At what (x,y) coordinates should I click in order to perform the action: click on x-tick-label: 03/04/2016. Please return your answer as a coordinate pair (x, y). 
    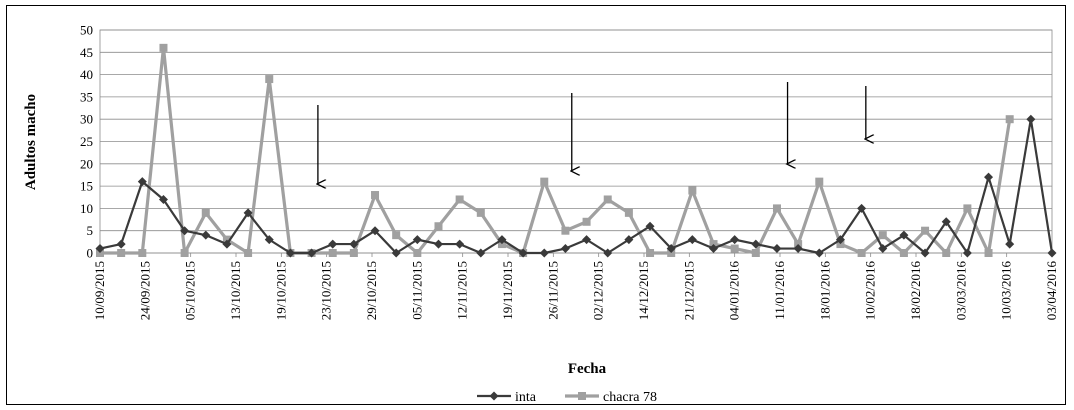
    Looking at the image, I should click on (1051, 291).